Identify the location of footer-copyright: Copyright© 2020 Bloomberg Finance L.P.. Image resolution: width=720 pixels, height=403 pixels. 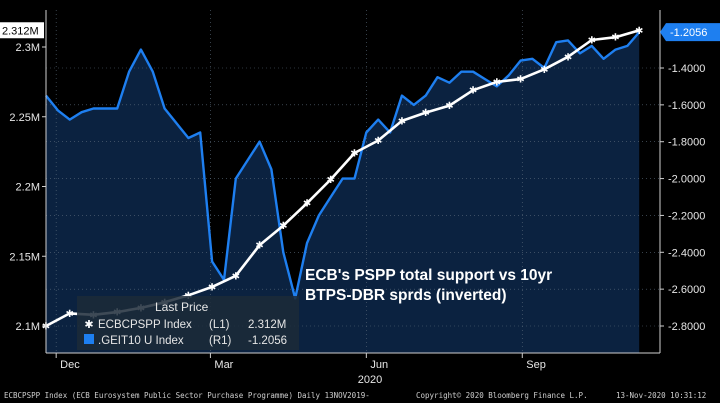
(502, 395).